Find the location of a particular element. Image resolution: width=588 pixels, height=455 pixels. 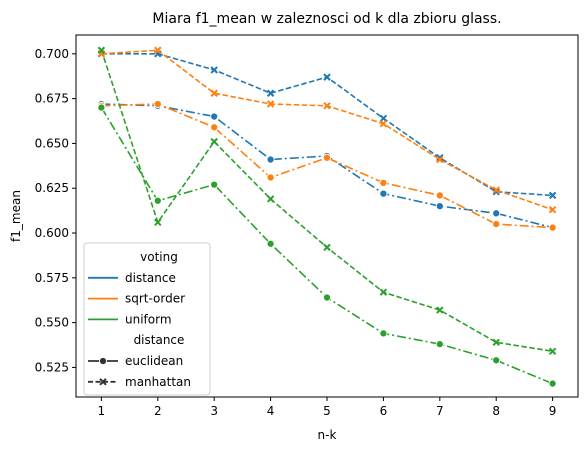

x-tick-label: 3 is located at coordinates (214, 411).